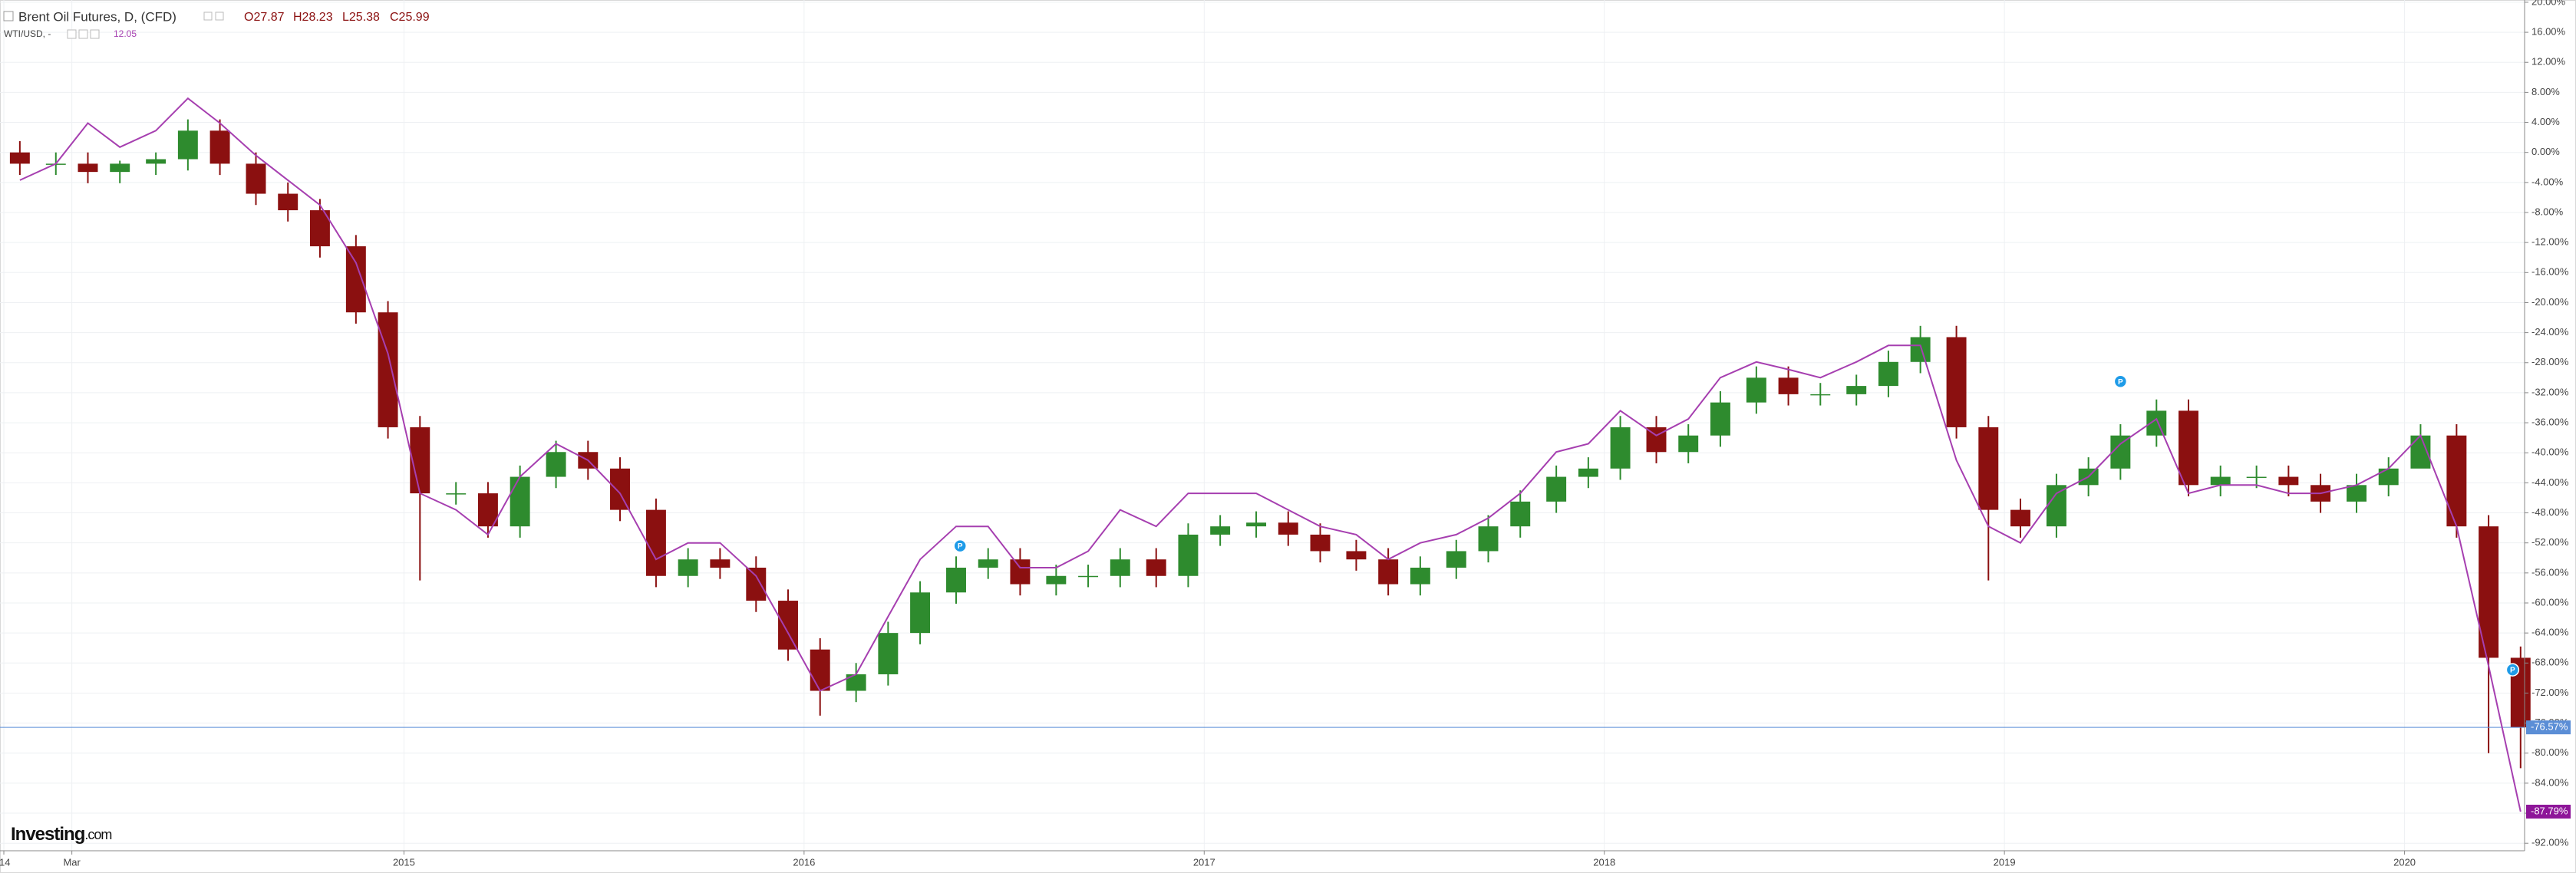 The image size is (2576, 873). What do you see at coordinates (2547, 211) in the screenshot?
I see `y-tick-label: -8.00%` at bounding box center [2547, 211].